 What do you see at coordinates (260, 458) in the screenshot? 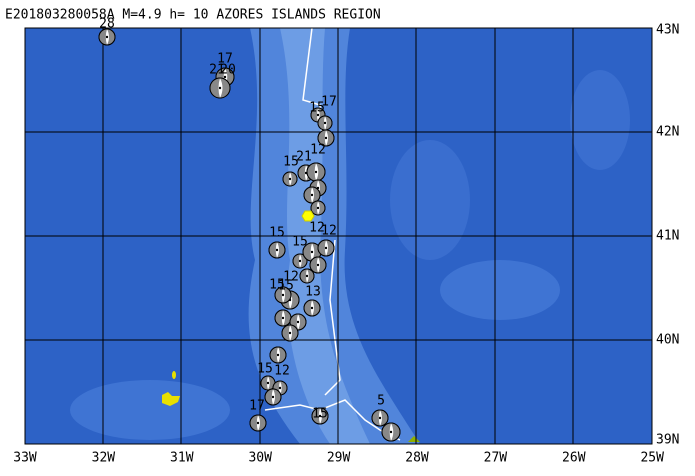
I see `lon-label: 30W` at bounding box center [260, 458].